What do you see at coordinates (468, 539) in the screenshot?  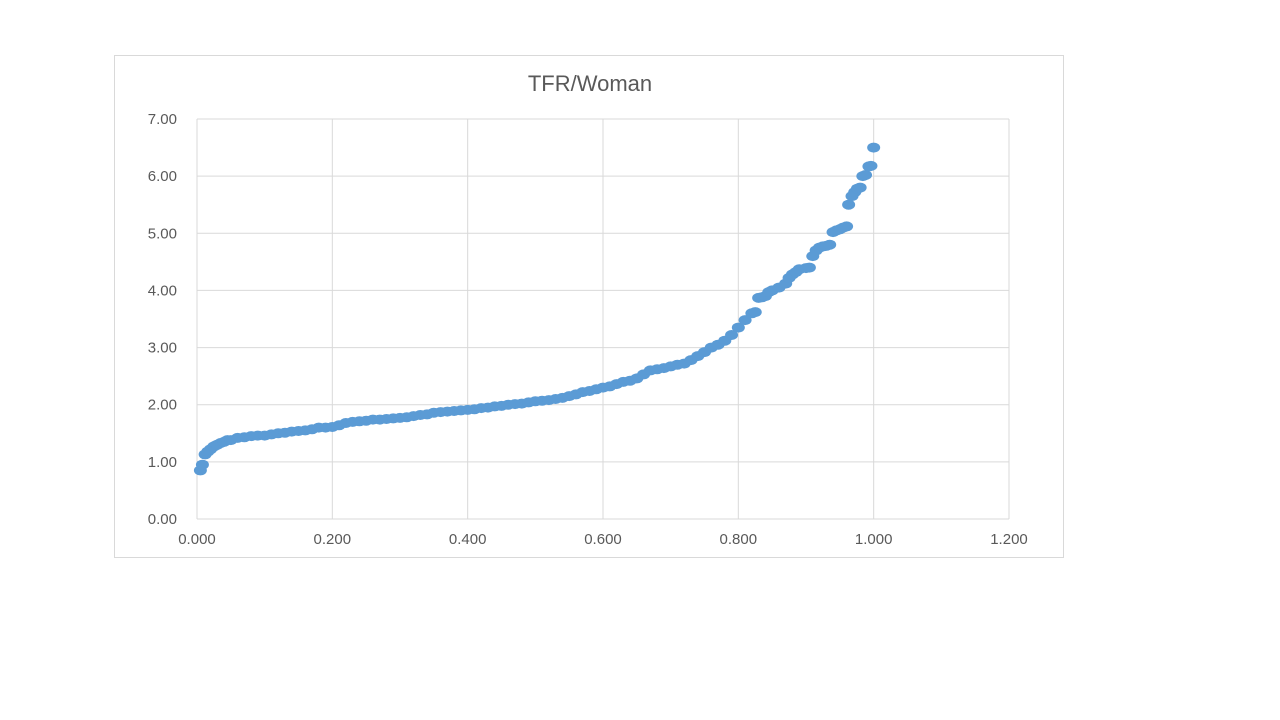 I see `x-tick-label: 0.400` at bounding box center [468, 539].